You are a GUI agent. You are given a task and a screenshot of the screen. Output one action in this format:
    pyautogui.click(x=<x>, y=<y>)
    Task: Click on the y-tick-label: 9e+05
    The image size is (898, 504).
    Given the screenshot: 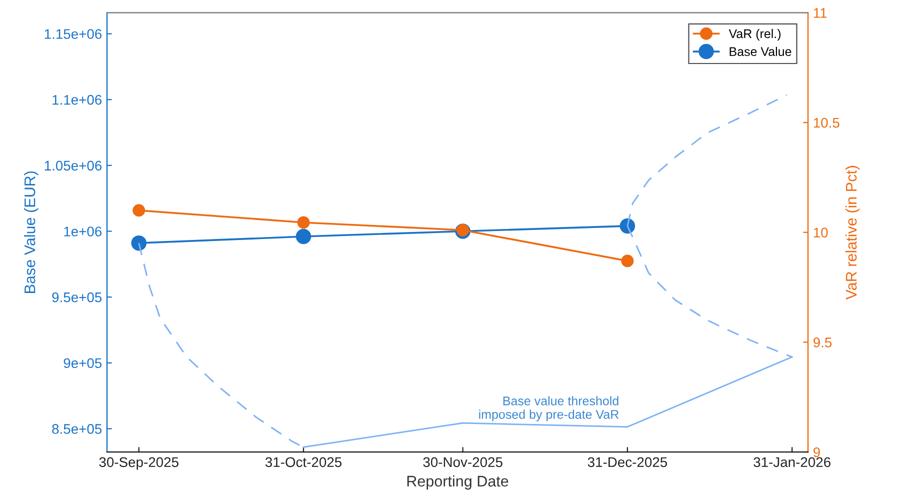 What is the action you would take?
    pyautogui.click(x=83, y=363)
    